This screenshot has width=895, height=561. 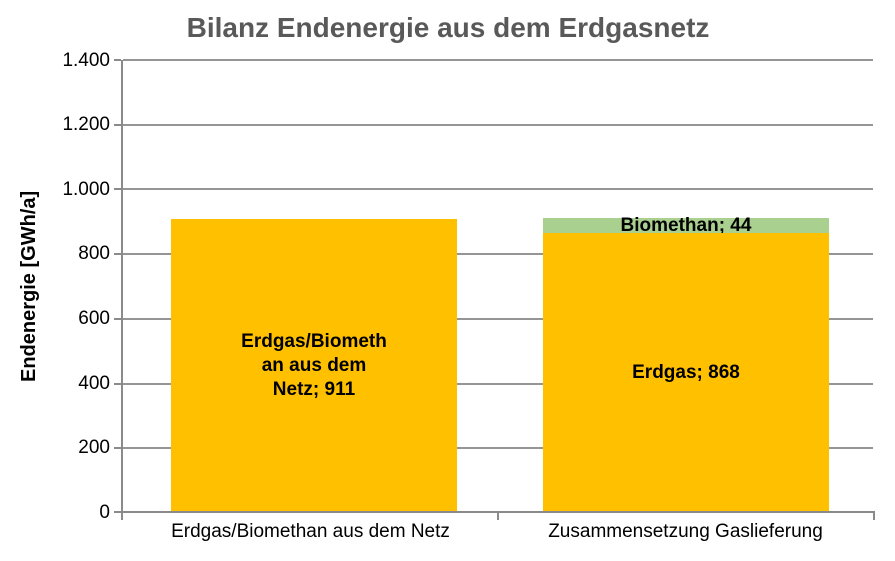 I want to click on y-axis-line, so click(x=122, y=290).